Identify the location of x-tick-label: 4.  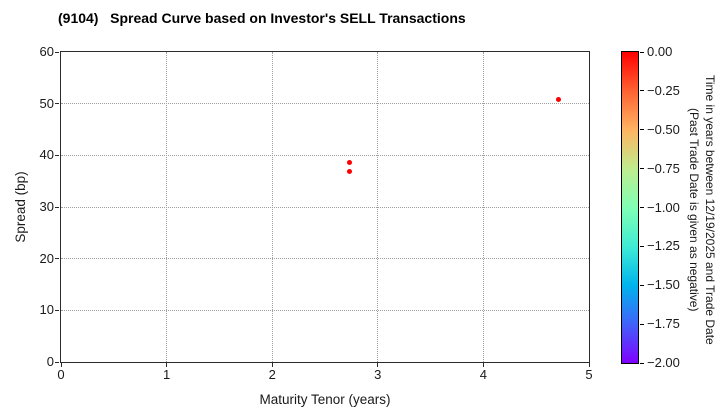
(483, 374).